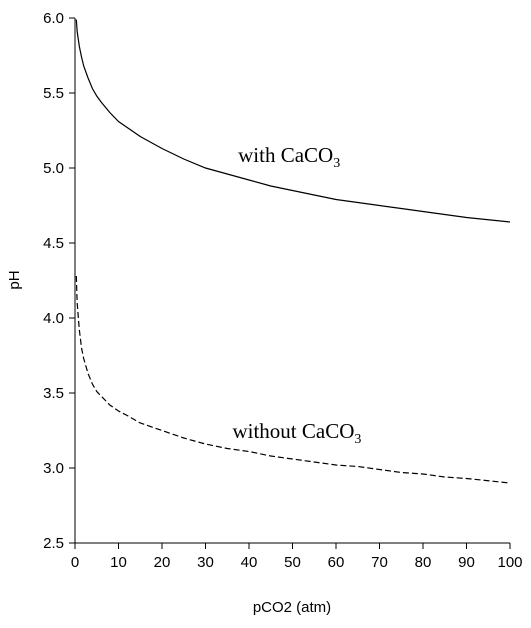  I want to click on y-tick-label: 6.0, so click(53, 18).